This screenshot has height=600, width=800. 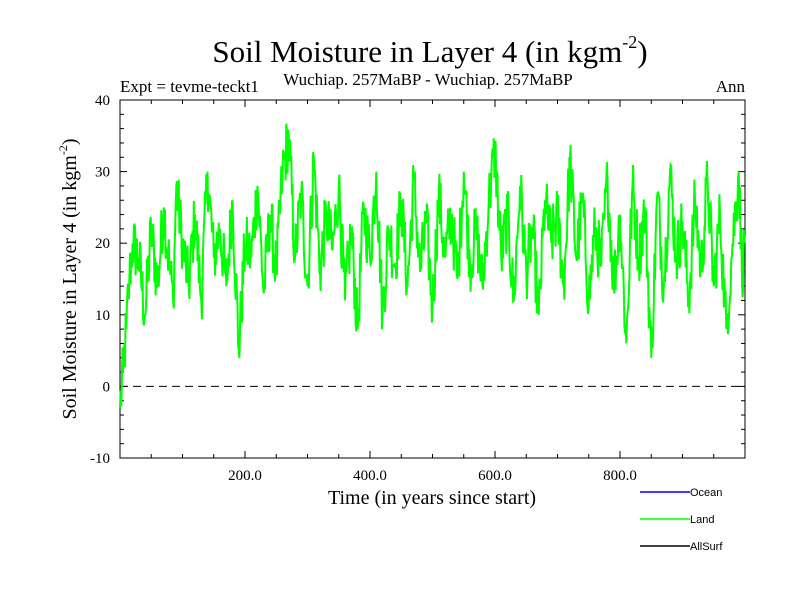 What do you see at coordinates (495, 476) in the screenshot?
I see `x-tick-label: 600.0` at bounding box center [495, 476].